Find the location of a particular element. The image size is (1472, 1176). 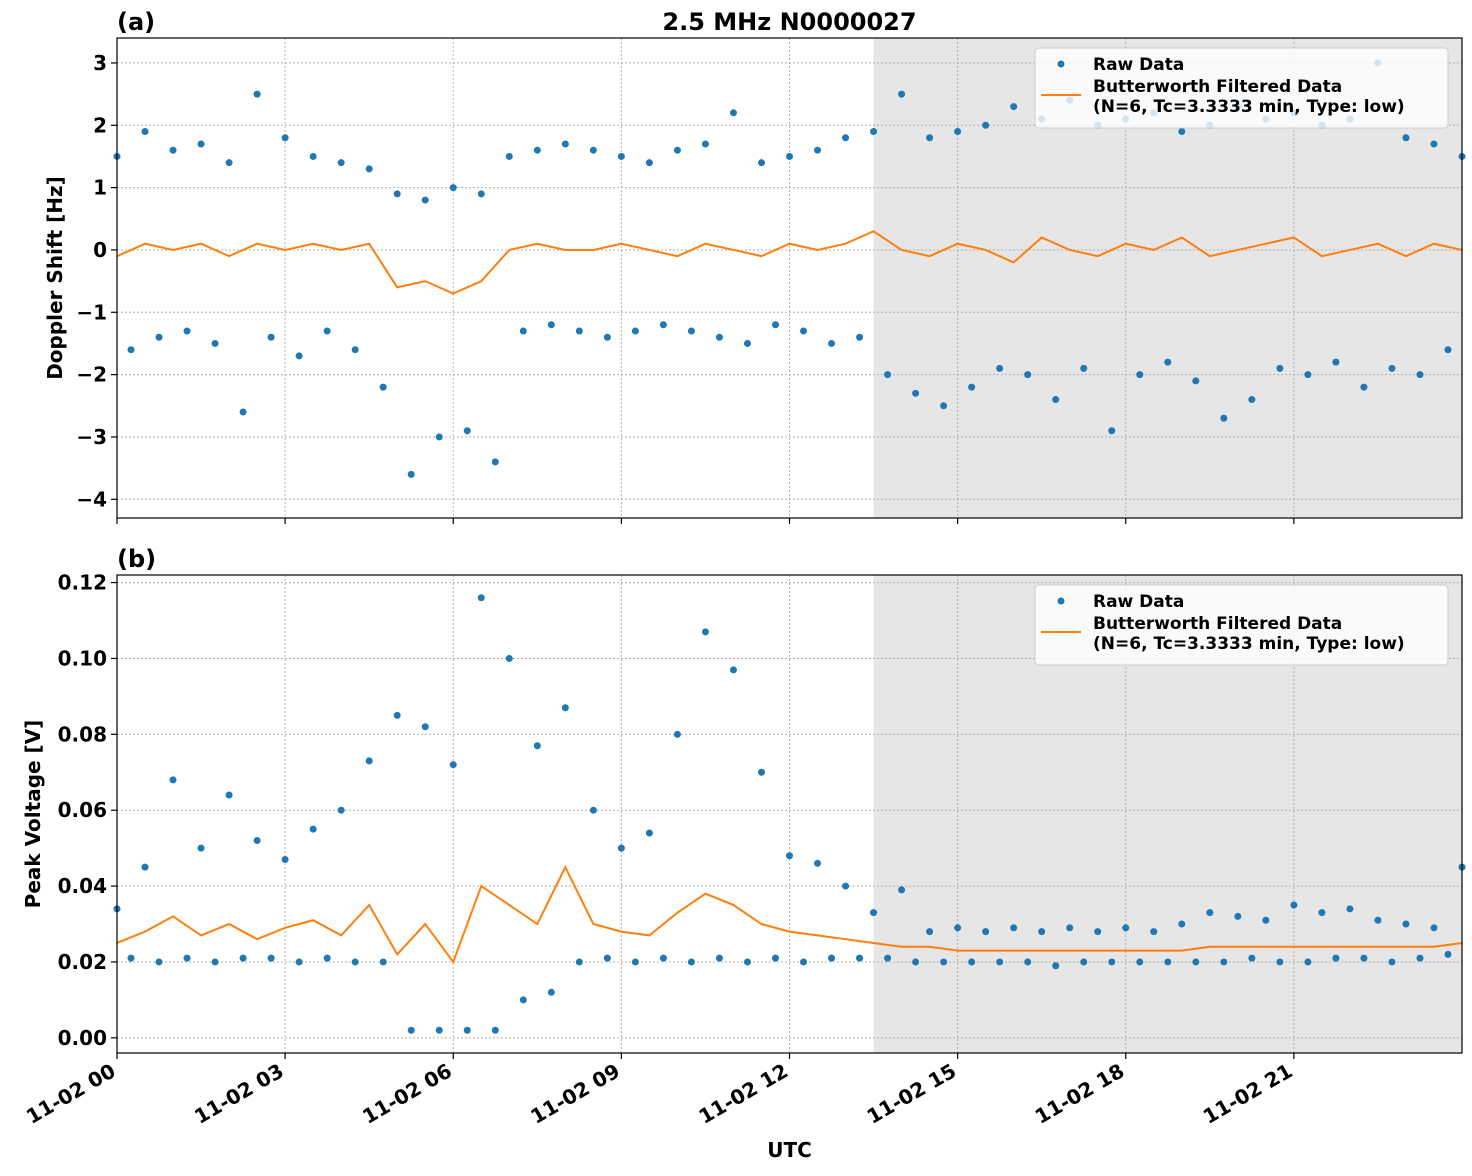

y-axis-label: Doppler Shift [Hz] is located at coordinates (55, 278).